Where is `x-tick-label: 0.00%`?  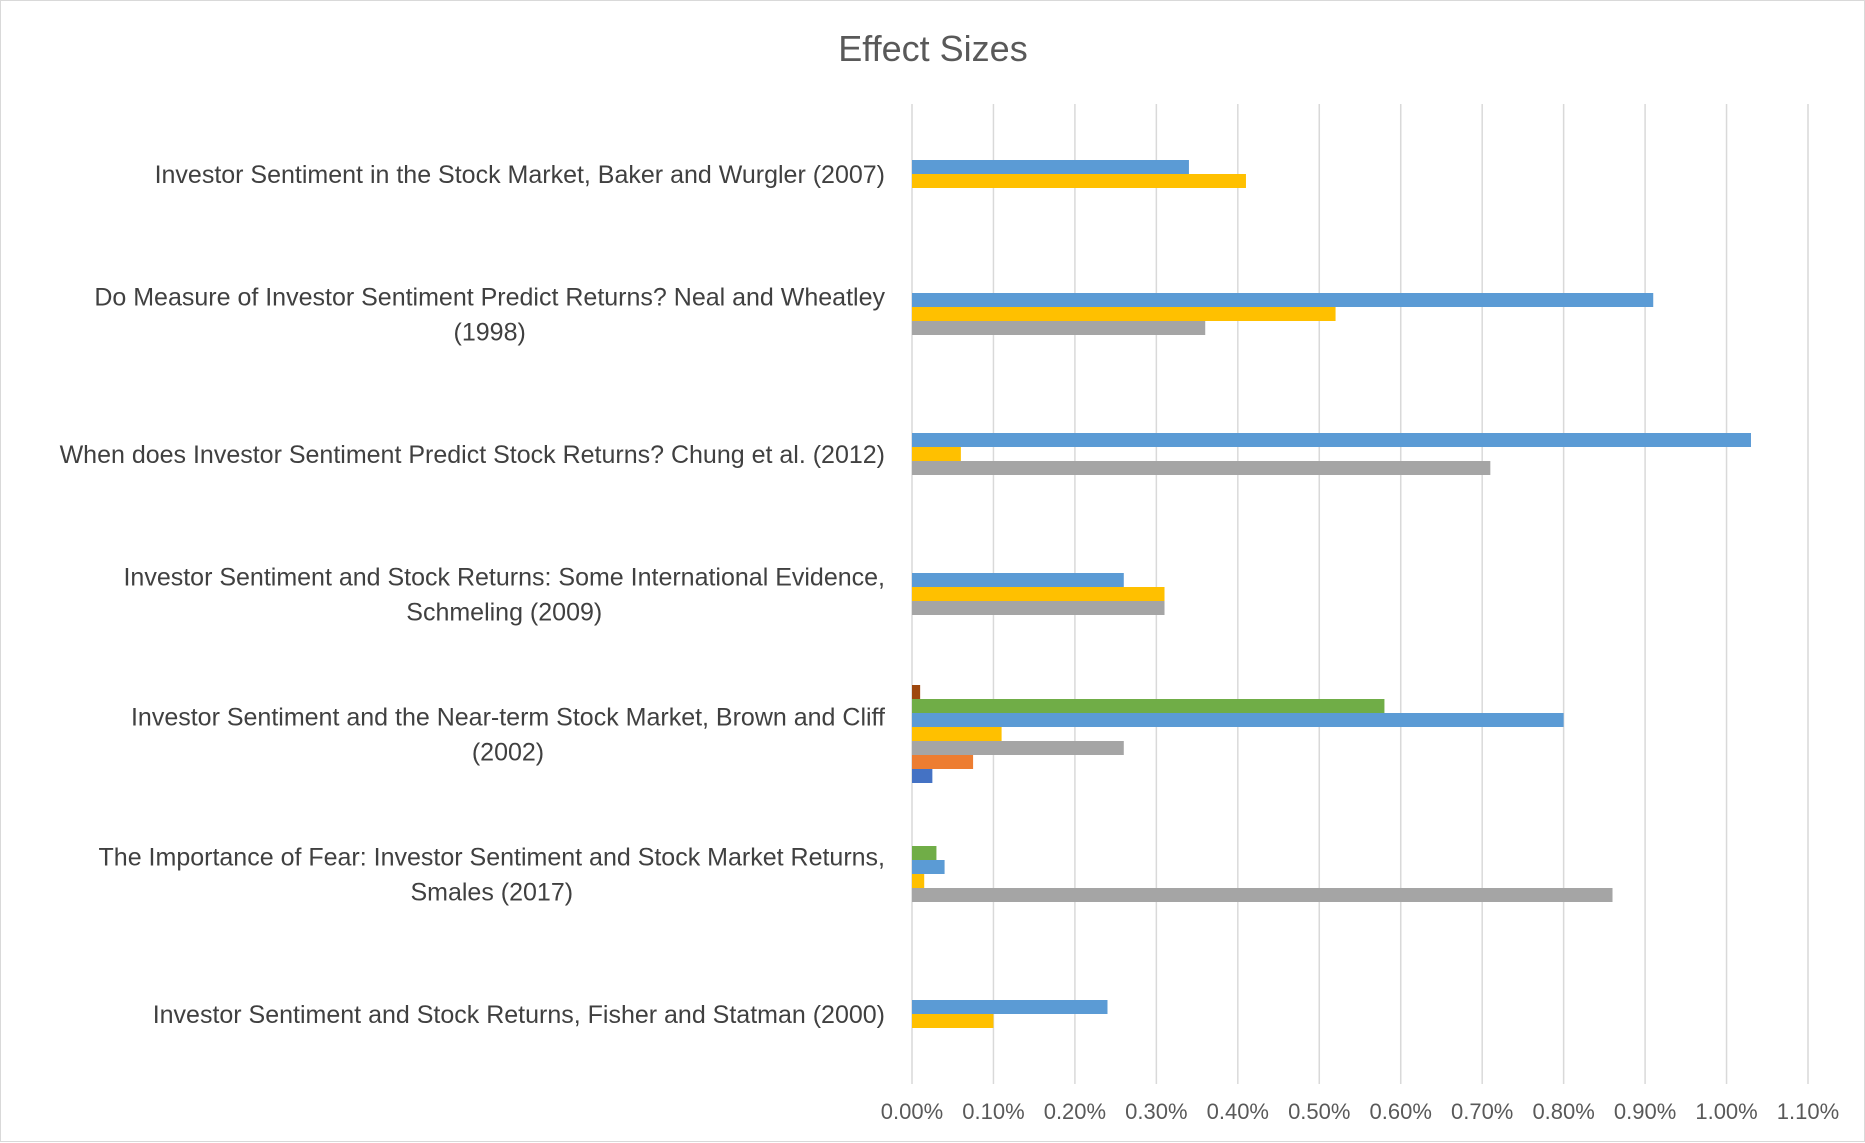
x-tick-label: 0.00% is located at coordinates (912, 1111).